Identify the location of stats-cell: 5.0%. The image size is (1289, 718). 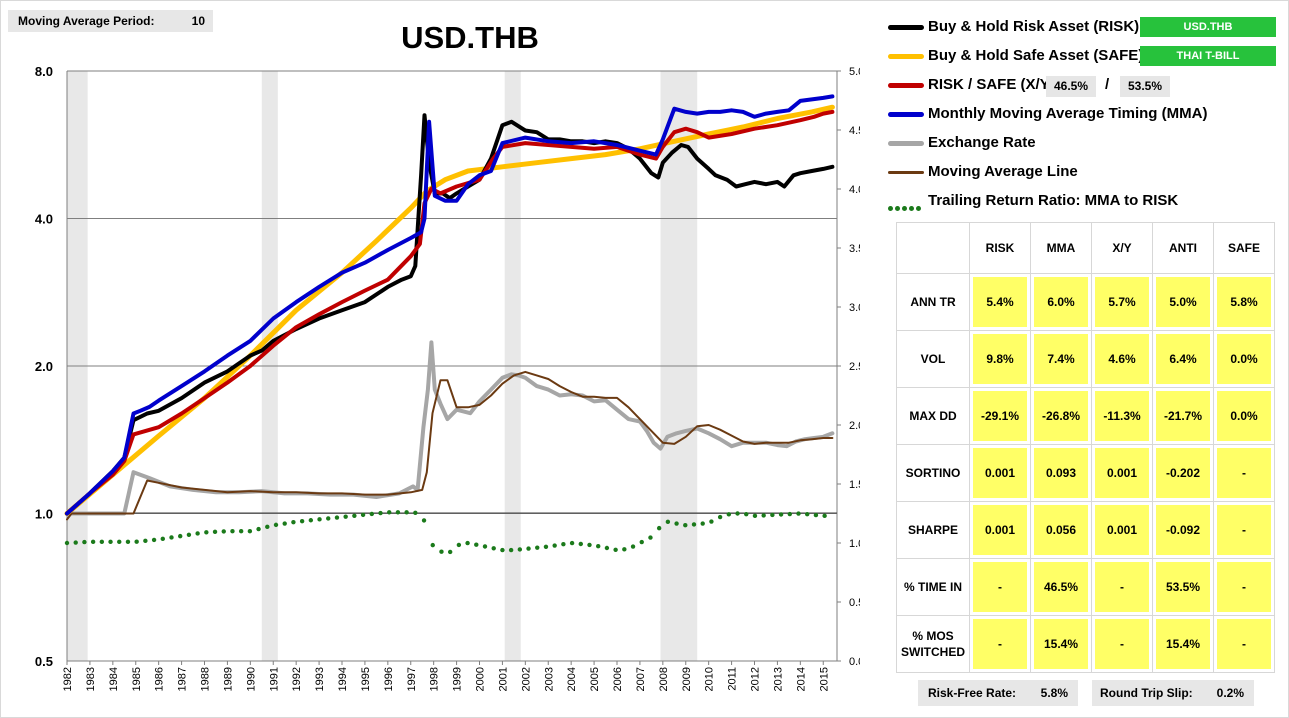
(1183, 302).